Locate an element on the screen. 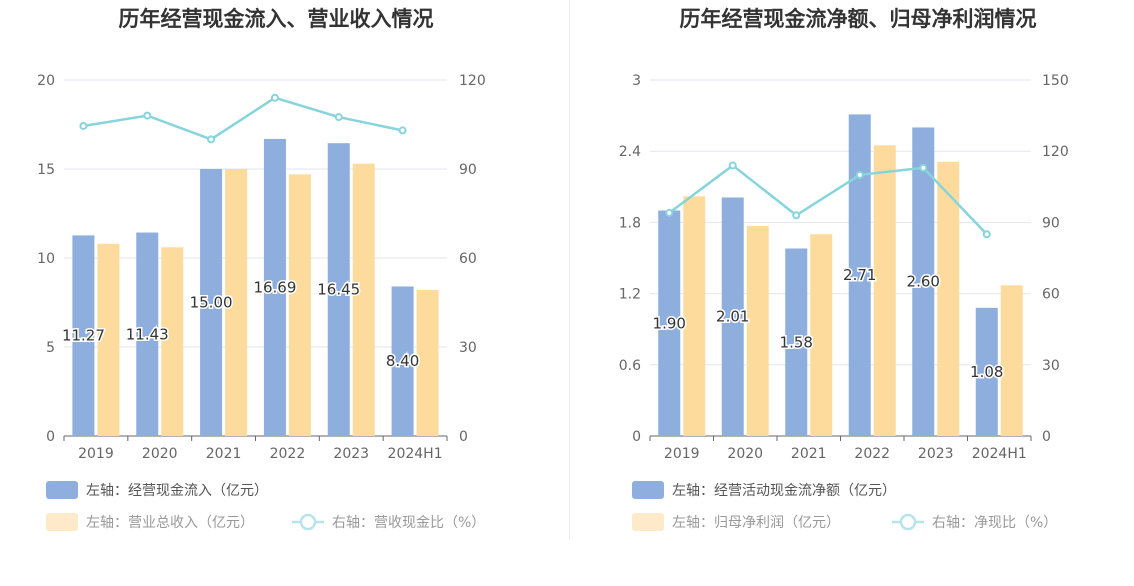 The height and width of the screenshot is (586, 1134). data-label: 1.58 is located at coordinates (796, 342).